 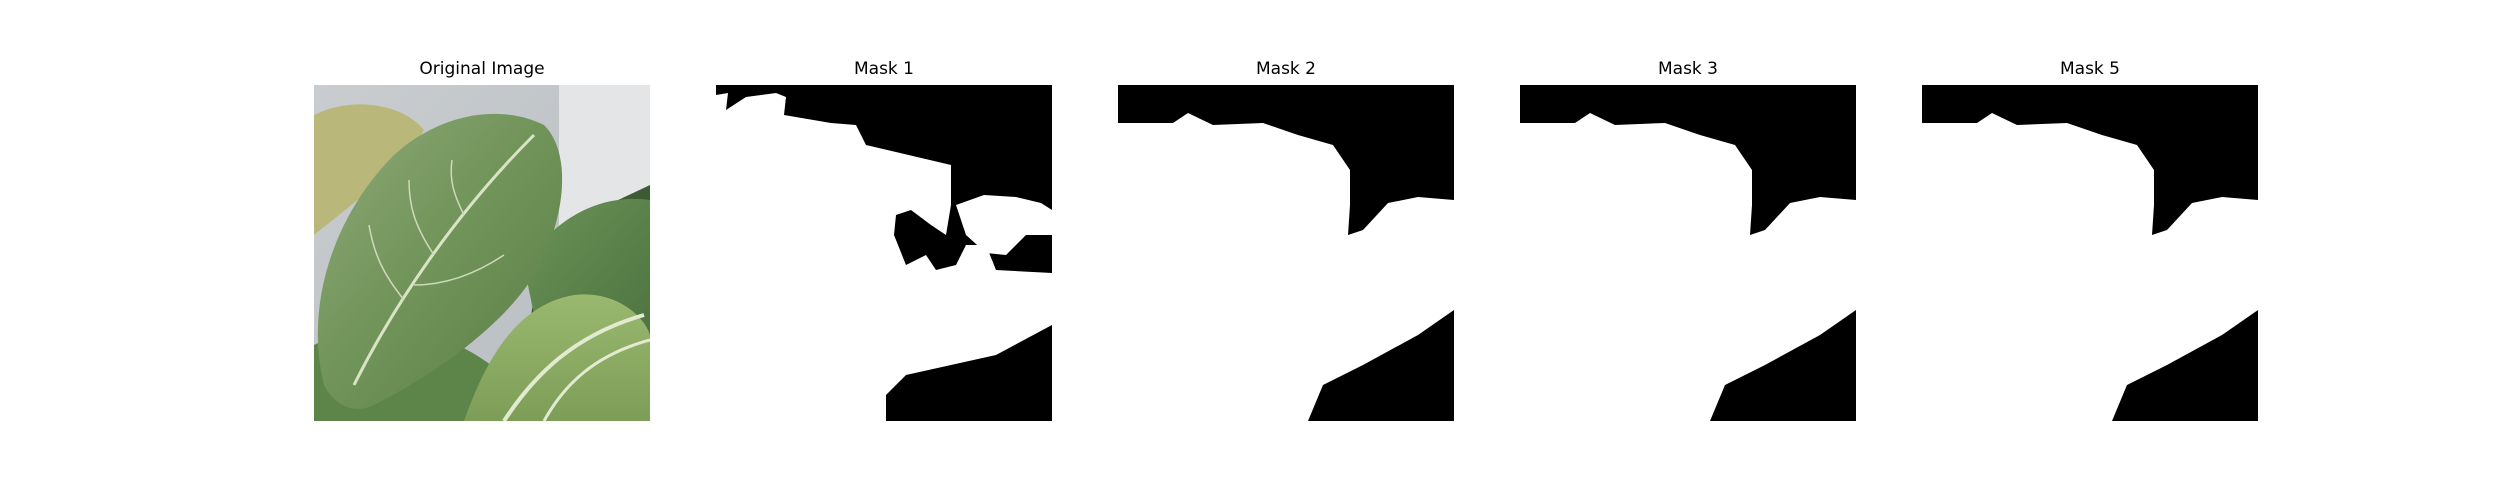 I want to click on mask-2-title: Mask 2, so click(x=1285, y=69).